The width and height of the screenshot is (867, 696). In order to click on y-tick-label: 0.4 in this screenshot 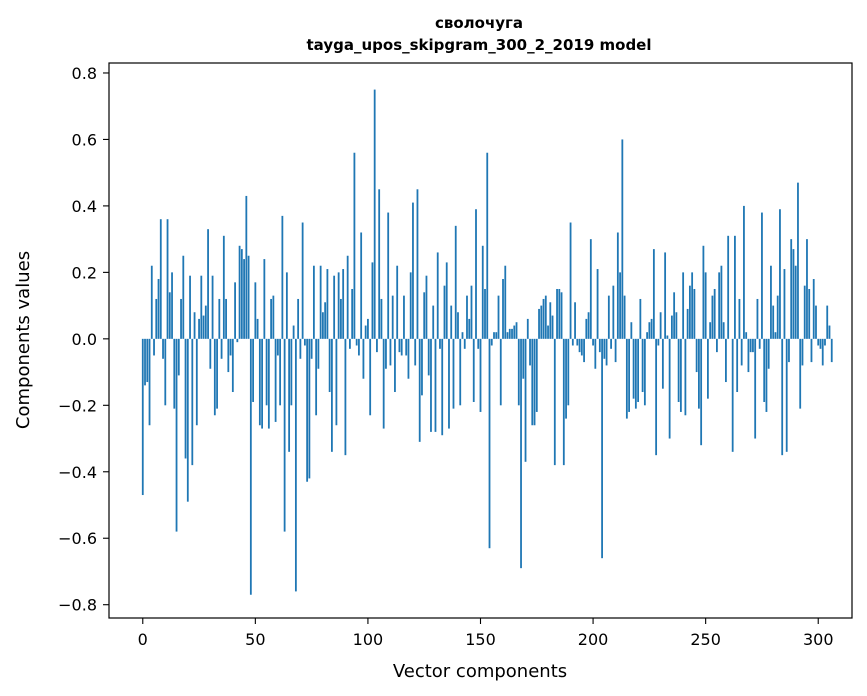, I will do `click(84, 206)`.